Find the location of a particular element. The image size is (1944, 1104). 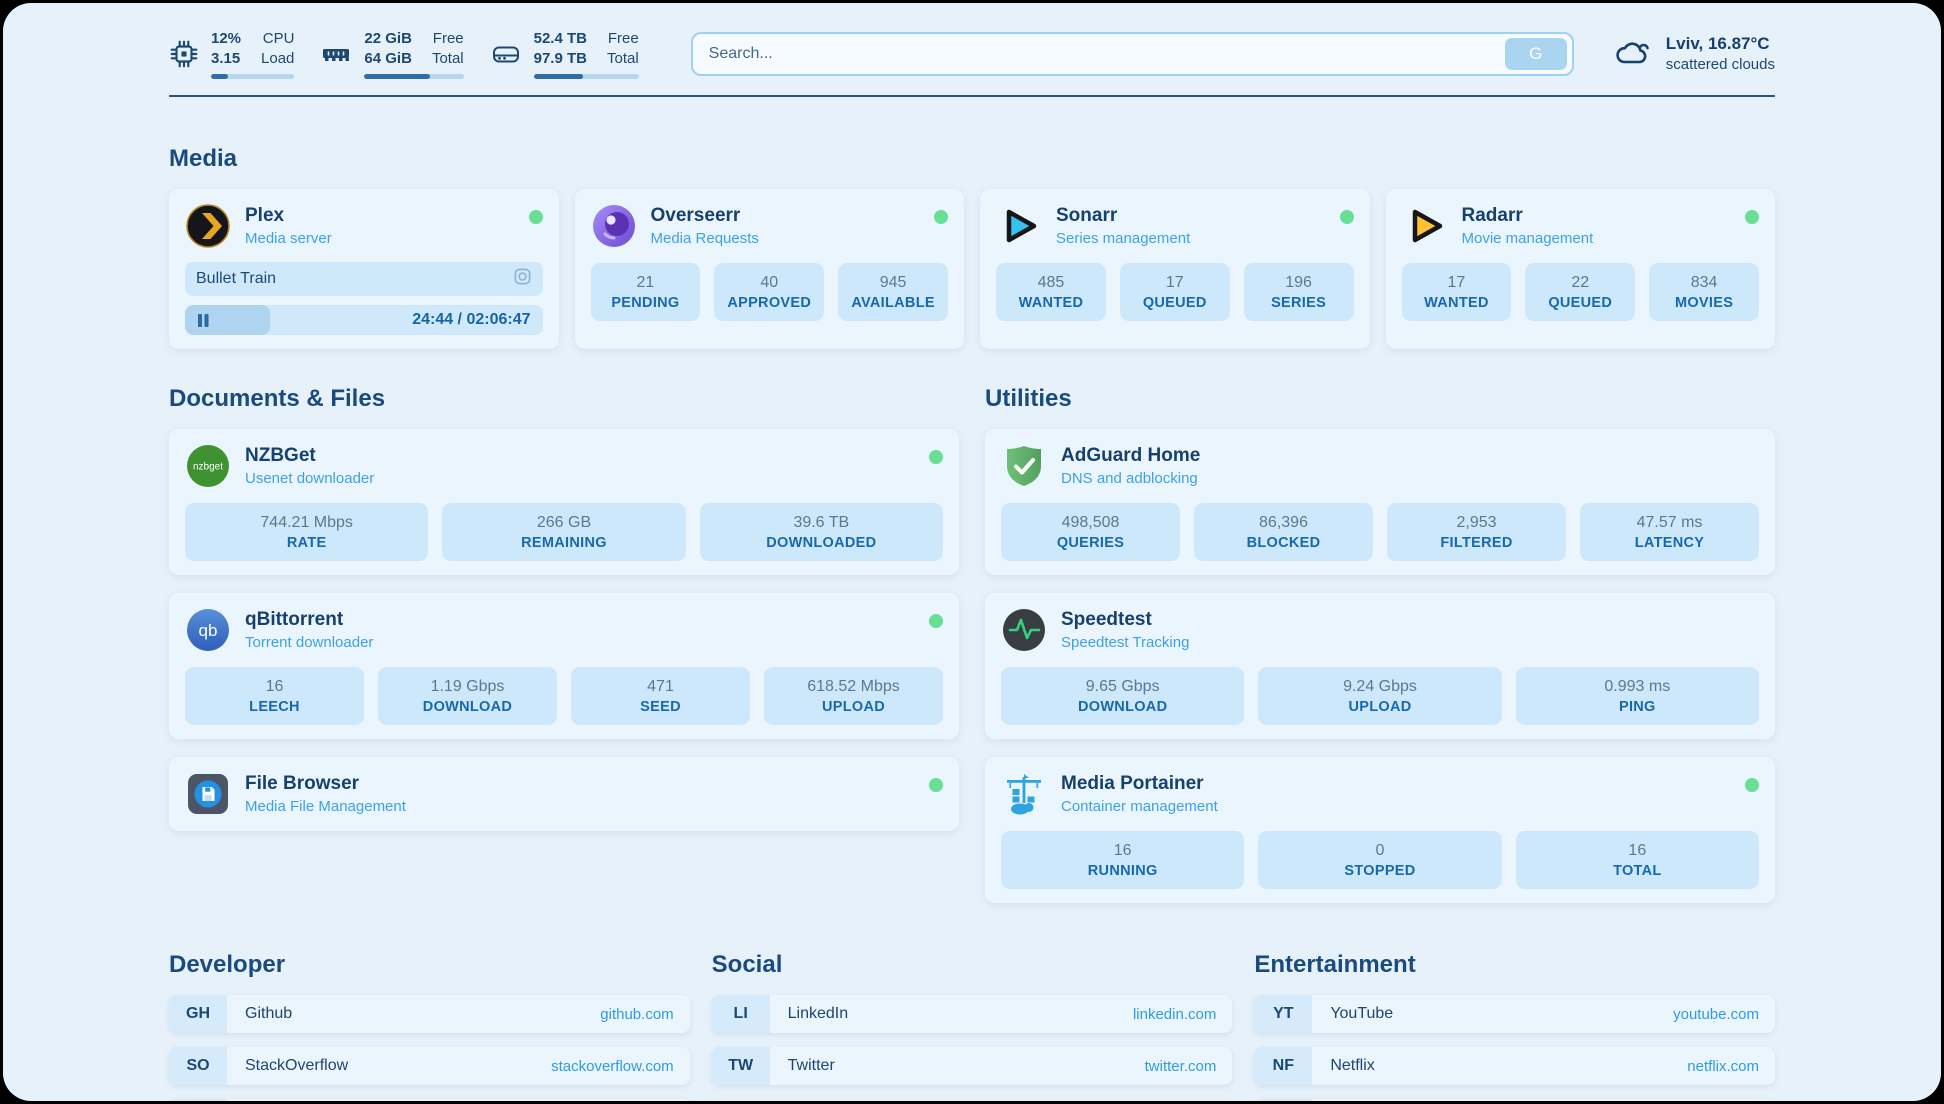

stat-box: 9.65 Gbps DOWNLOAD is located at coordinates (1123, 696).